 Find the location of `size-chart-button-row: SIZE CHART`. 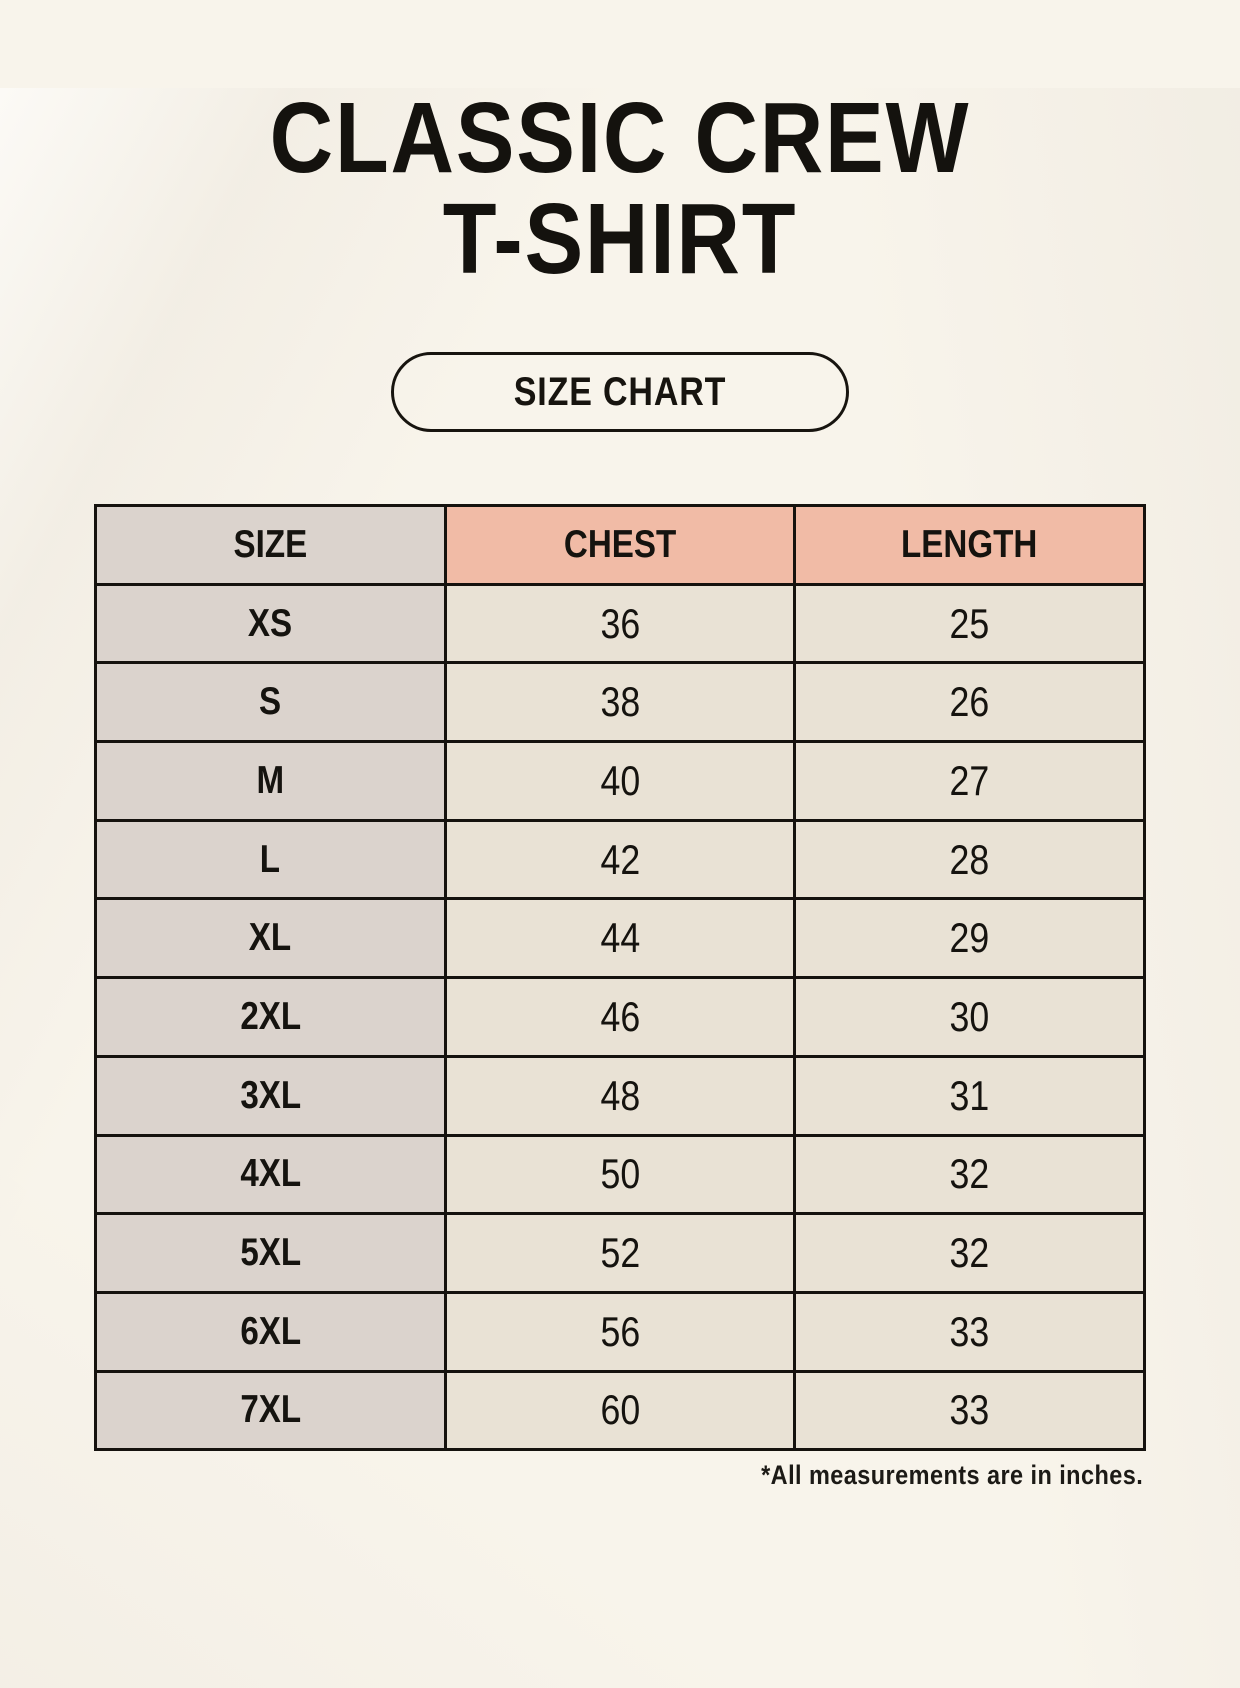

size-chart-button-row: SIZE CHART is located at coordinates (620, 392).